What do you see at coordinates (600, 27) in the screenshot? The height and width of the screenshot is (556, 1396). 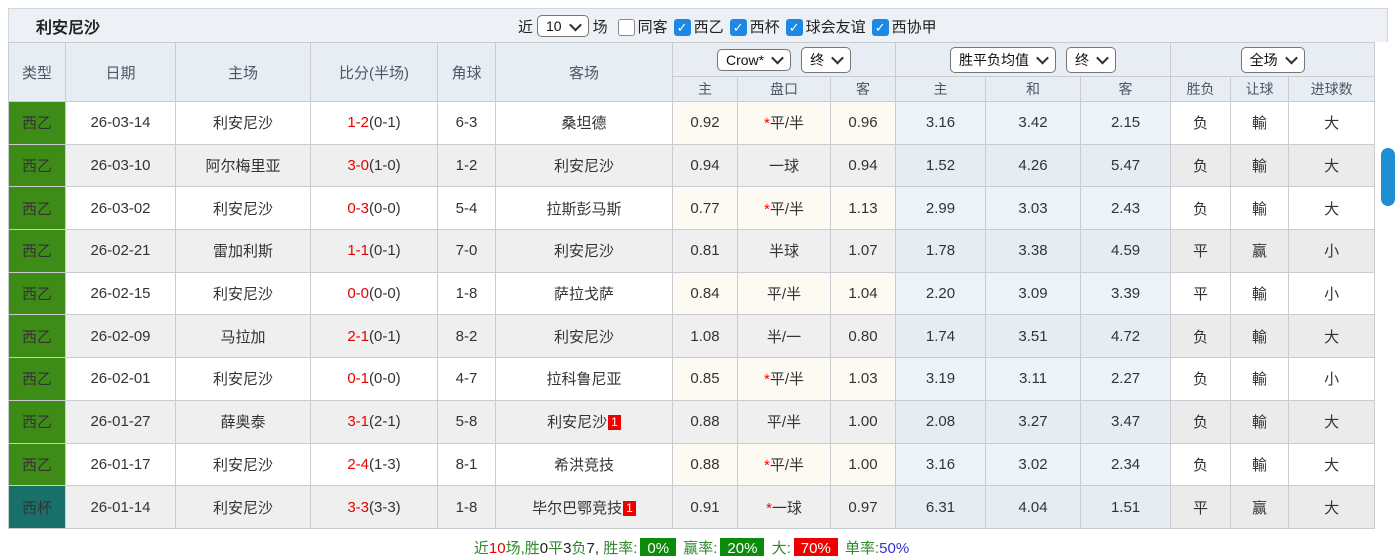 I see `matches-label: 场` at bounding box center [600, 27].